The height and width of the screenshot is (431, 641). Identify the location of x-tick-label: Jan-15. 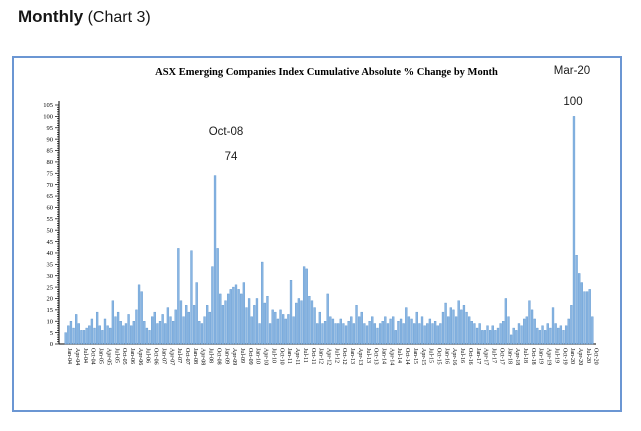
(415, 356).